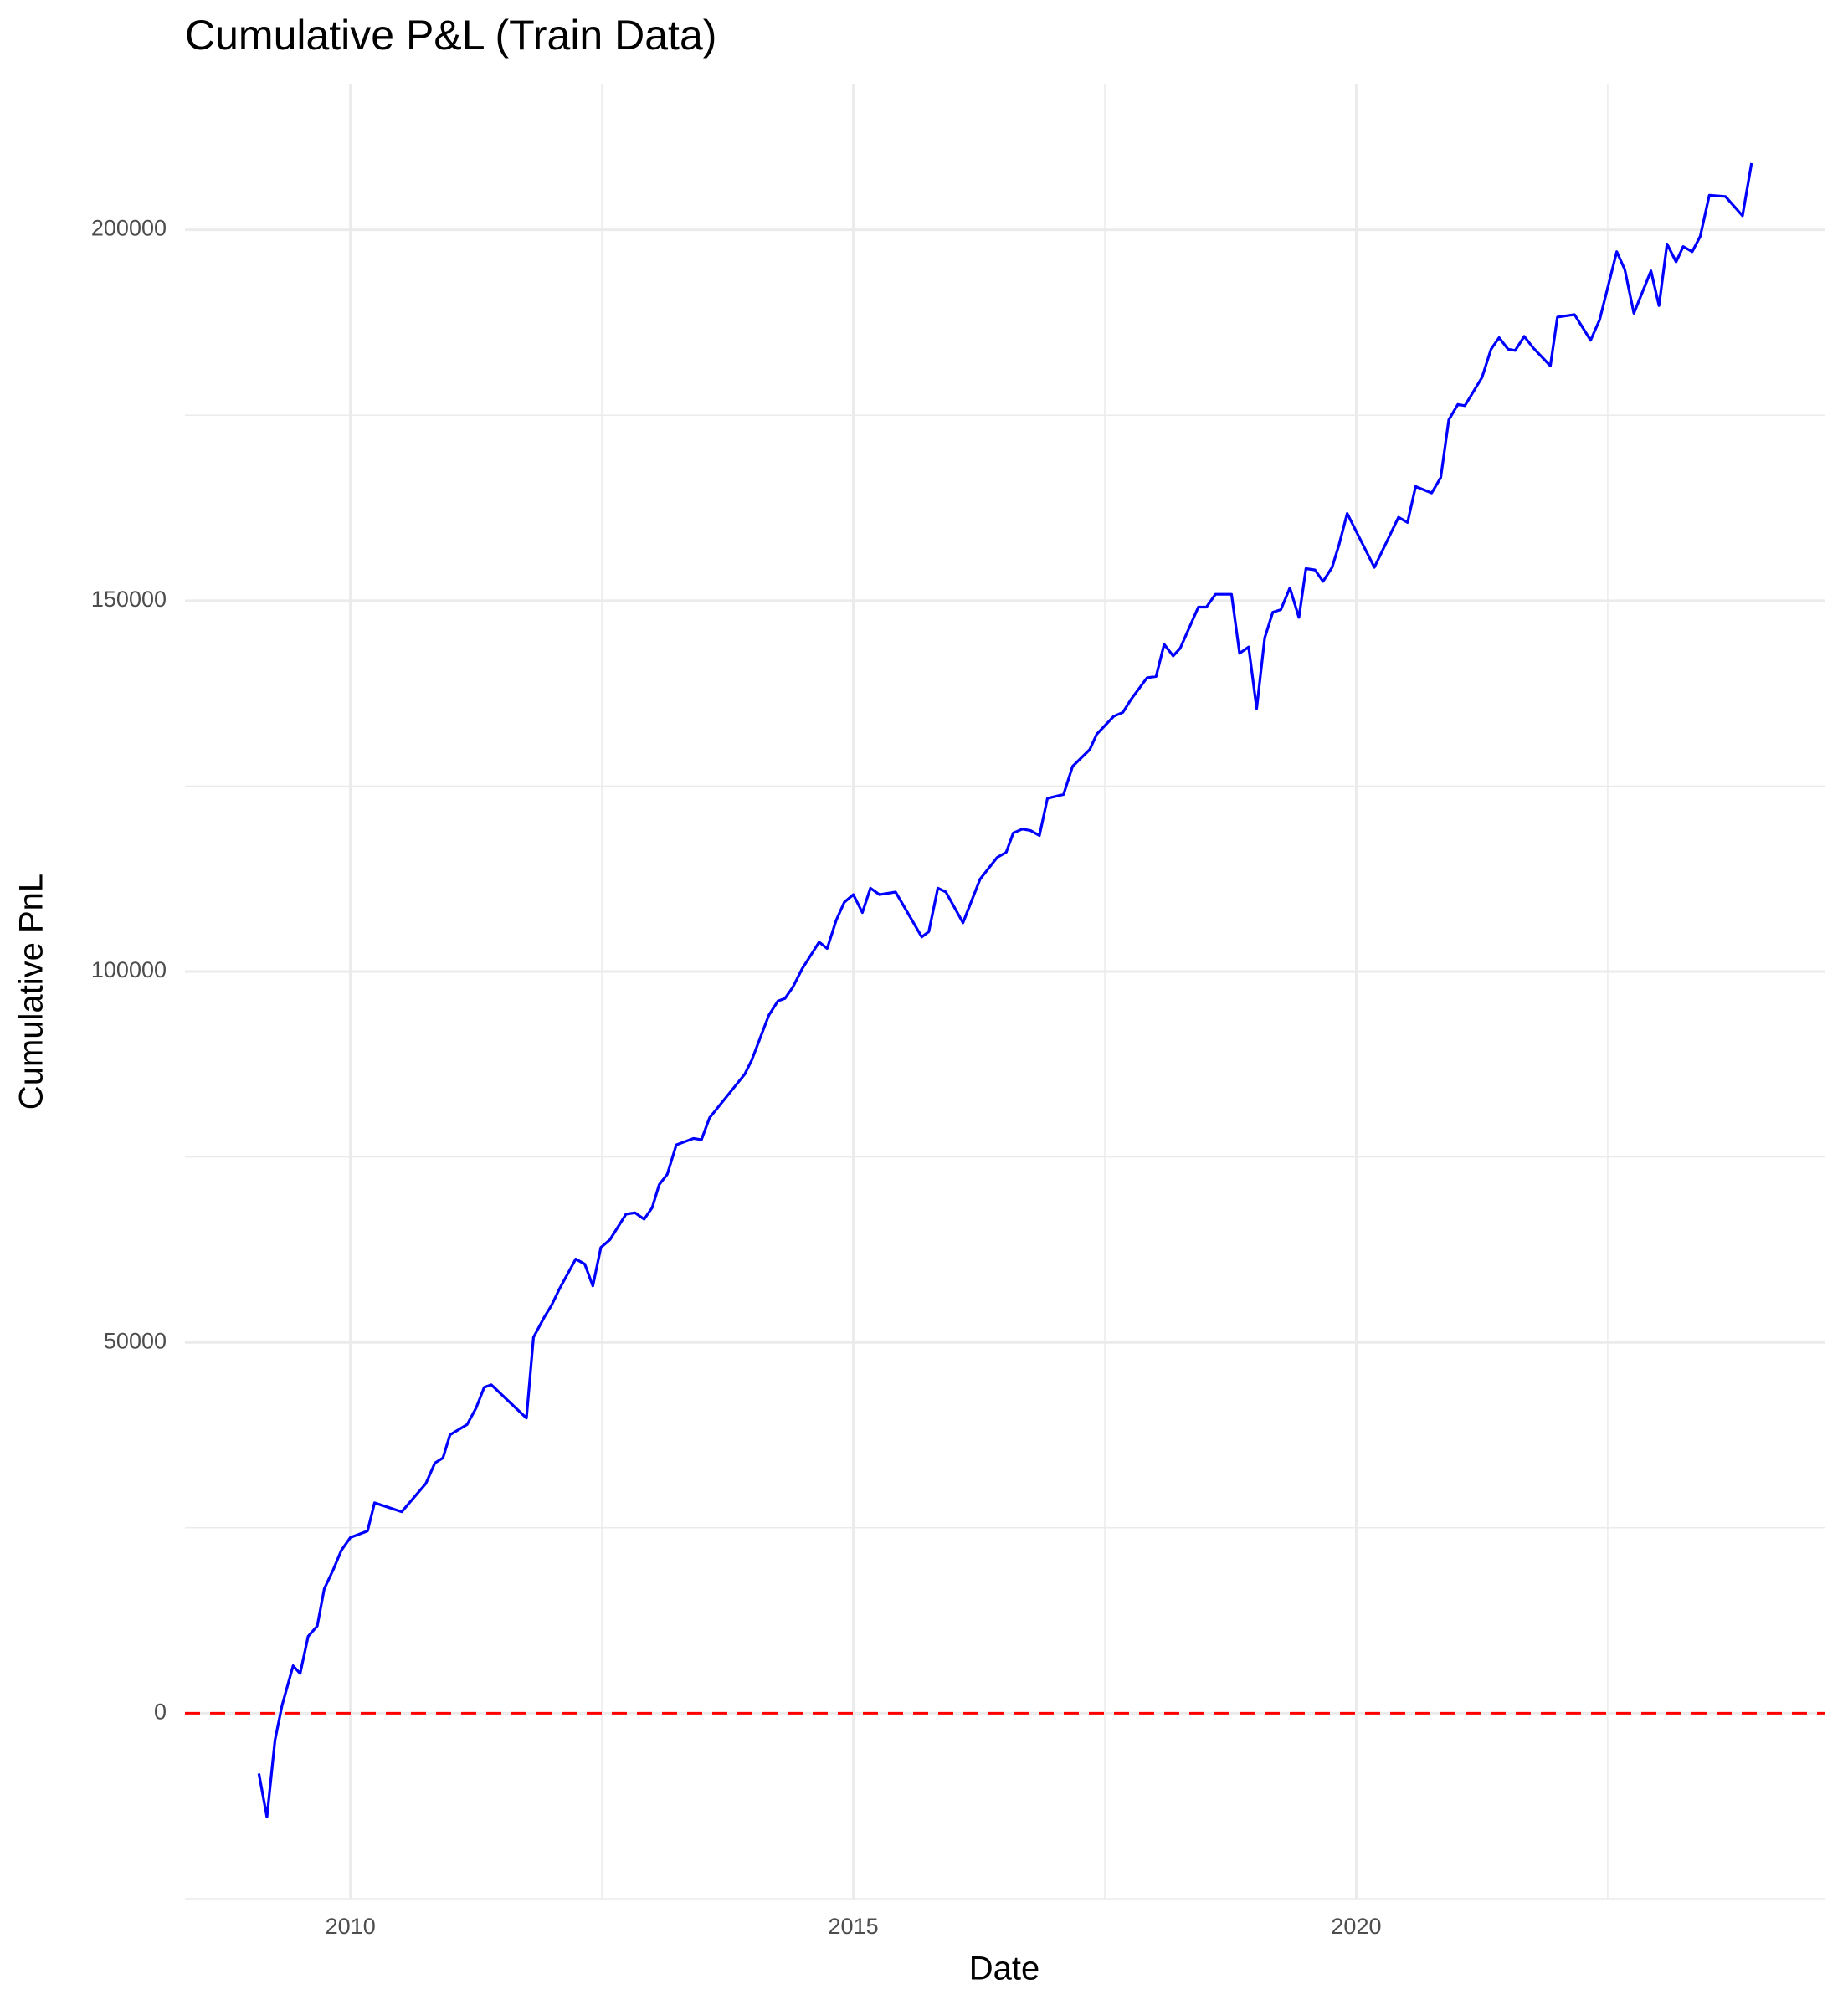  What do you see at coordinates (854, 1926) in the screenshot?
I see `x-tick-label: 2015` at bounding box center [854, 1926].